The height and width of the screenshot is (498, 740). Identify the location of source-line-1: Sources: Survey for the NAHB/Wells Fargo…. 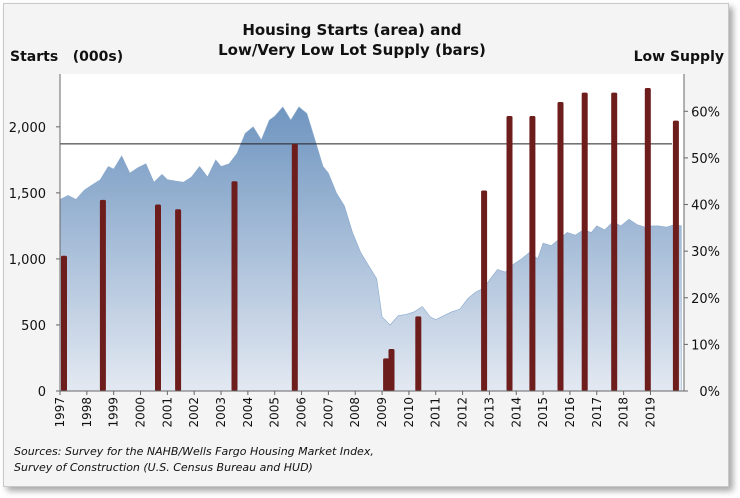
(194, 451).